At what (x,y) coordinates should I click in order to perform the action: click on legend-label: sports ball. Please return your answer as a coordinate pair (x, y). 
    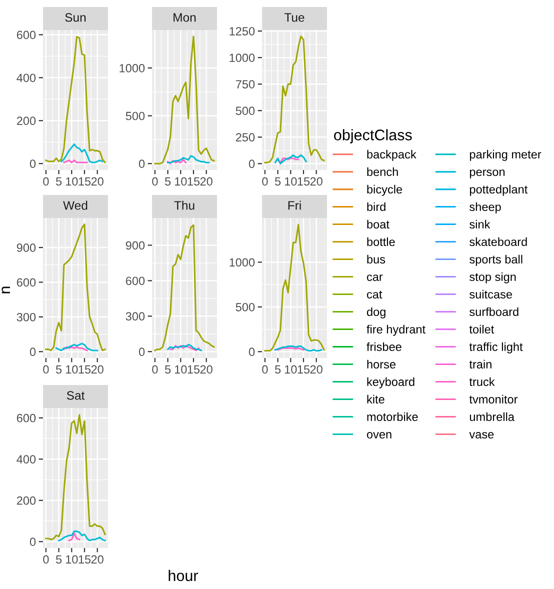
    Looking at the image, I should click on (496, 260).